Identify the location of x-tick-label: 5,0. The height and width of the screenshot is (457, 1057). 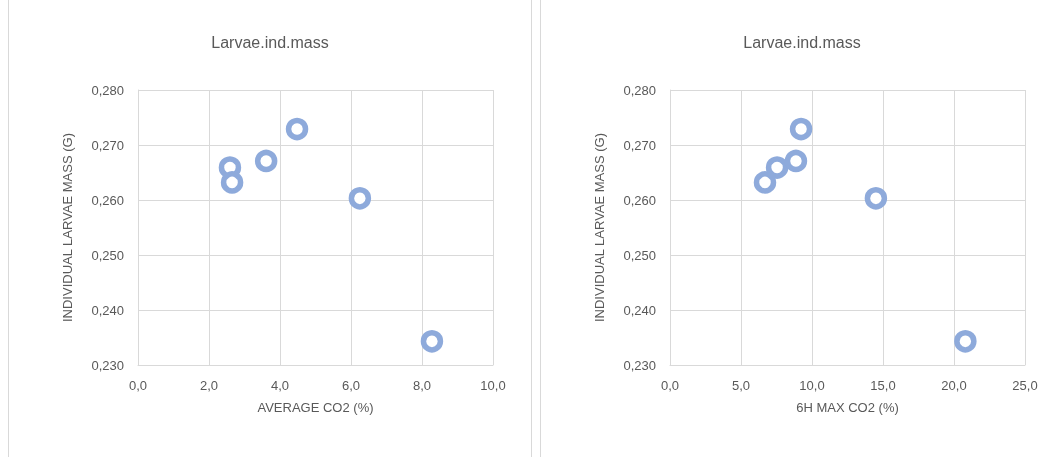
(741, 385).